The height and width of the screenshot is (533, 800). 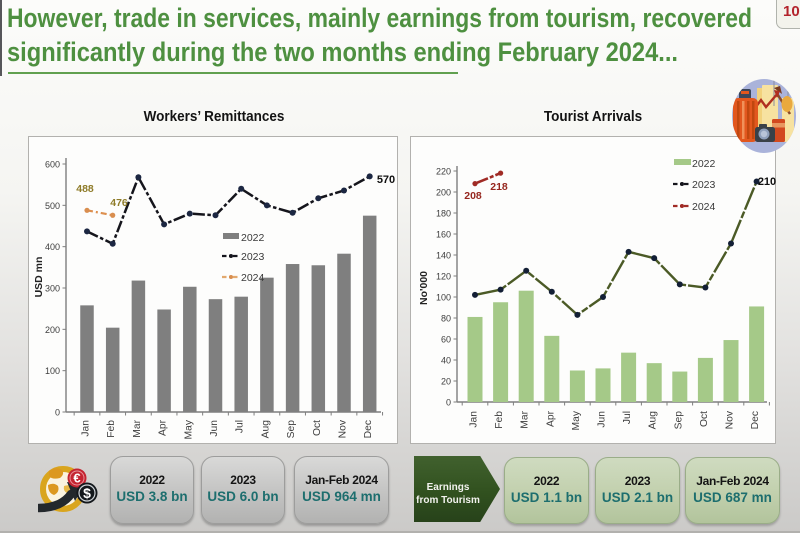 What do you see at coordinates (52, 206) in the screenshot?
I see `svg-text: 500` at bounding box center [52, 206].